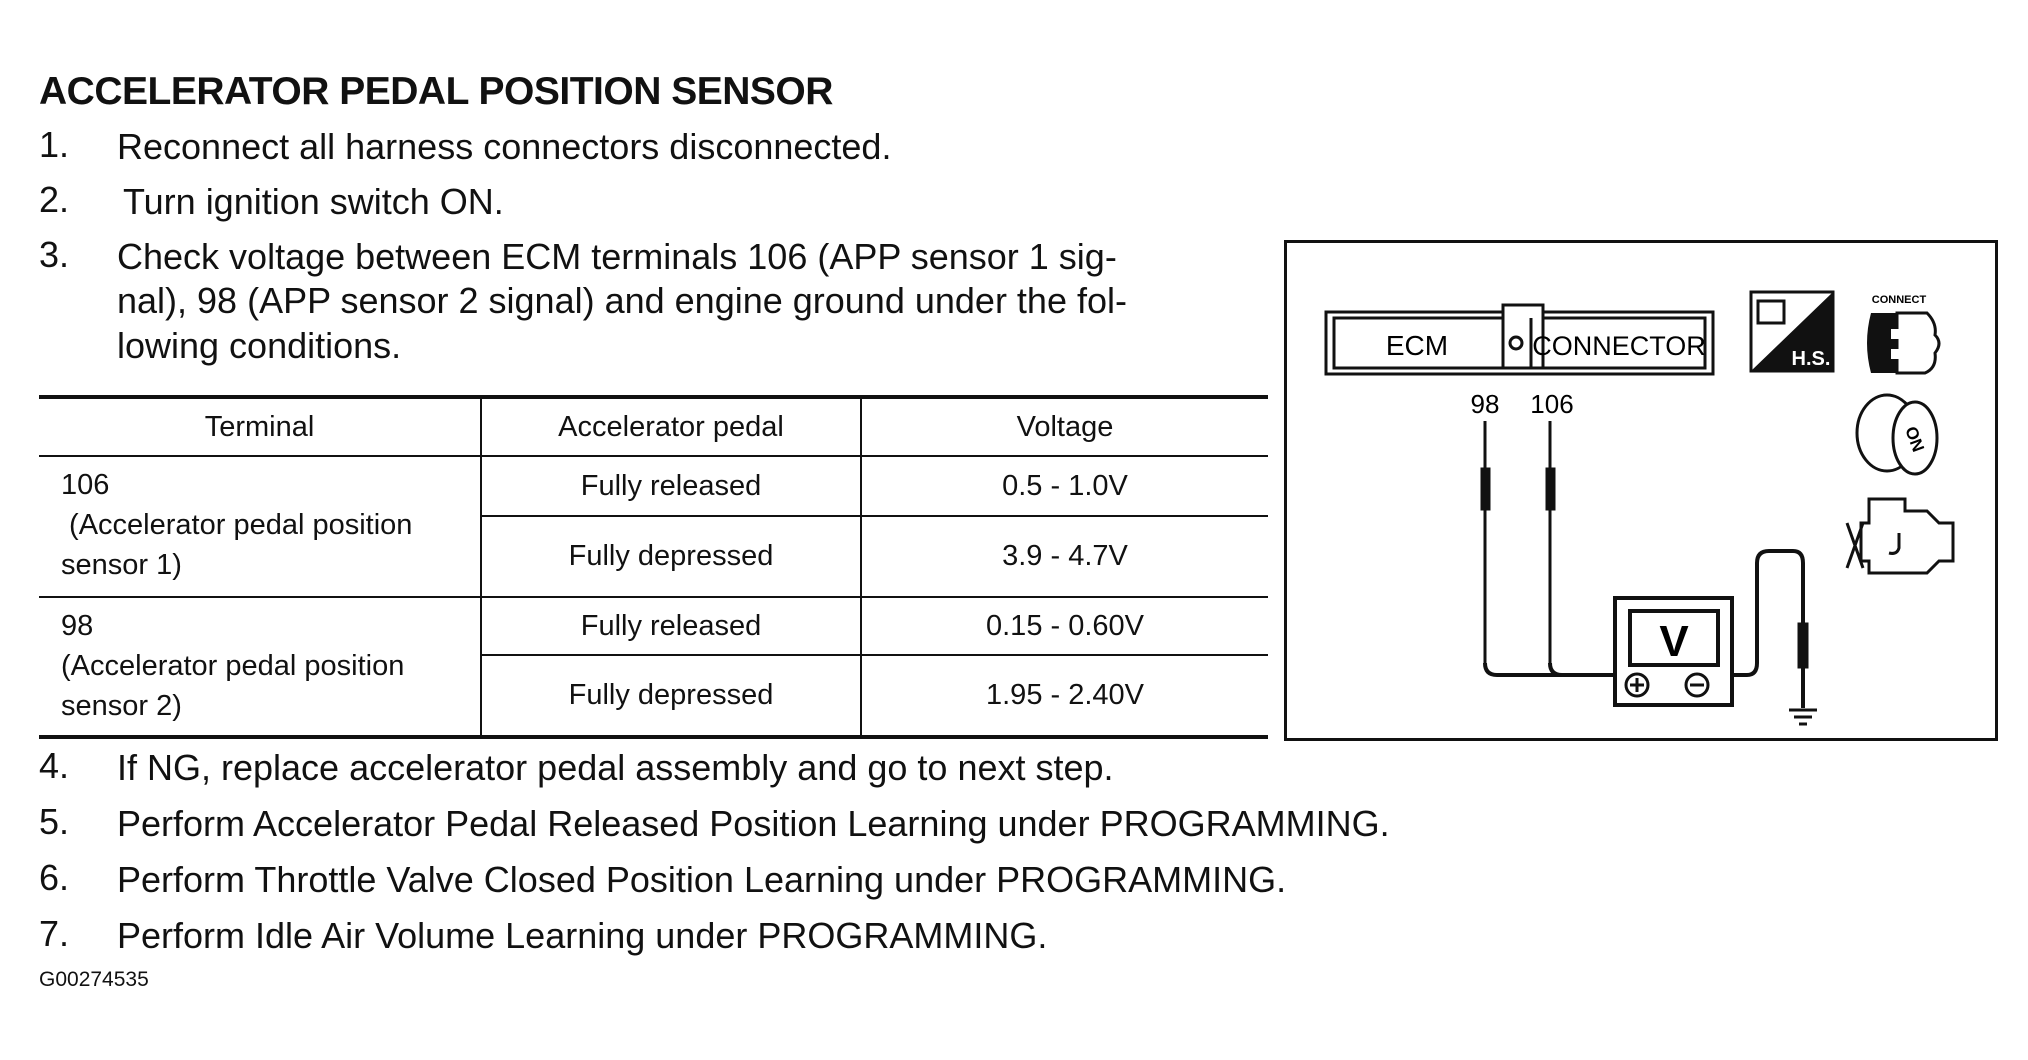 This screenshot has height=1060, width=2028. What do you see at coordinates (1897, 434) in the screenshot?
I see `ignition-key-on-icon: ON` at bounding box center [1897, 434].